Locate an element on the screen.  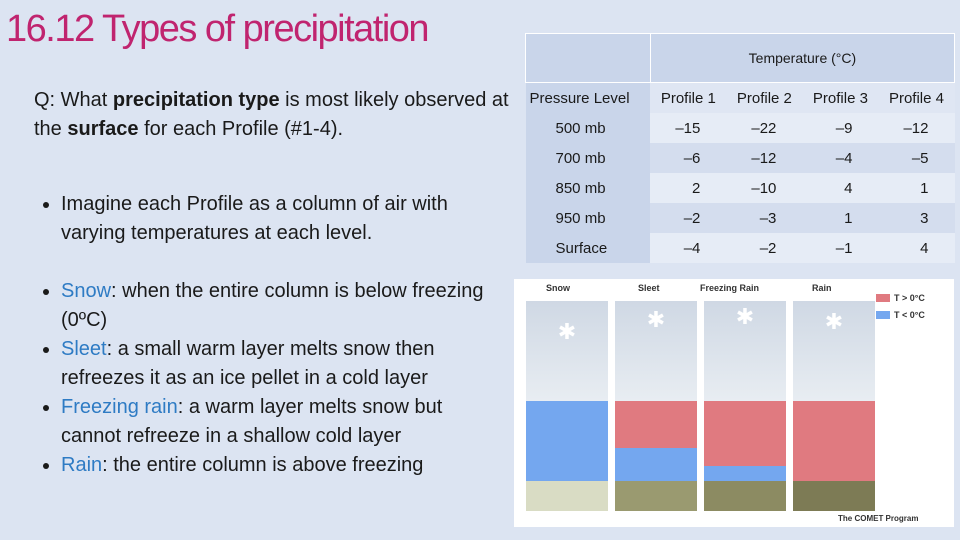
panel-label-snow: Snow is located at coordinates (558, 288).